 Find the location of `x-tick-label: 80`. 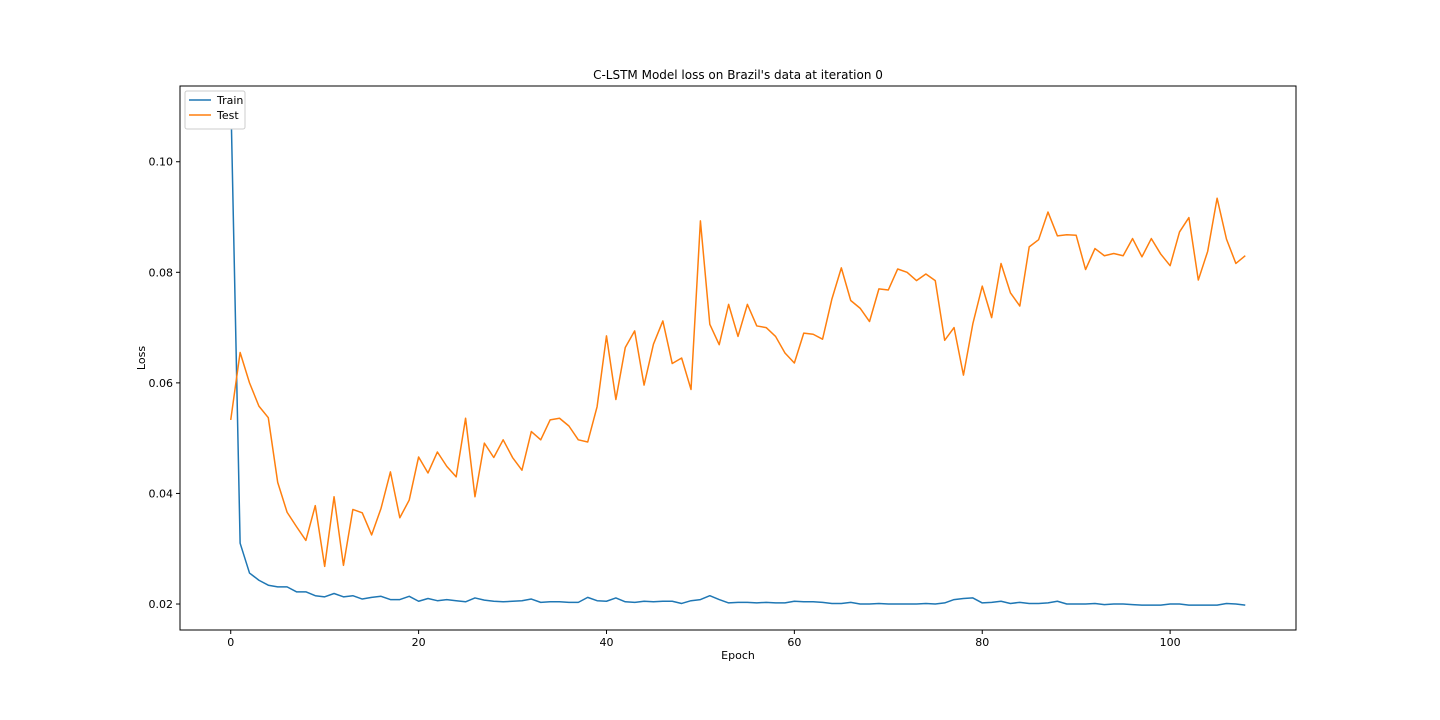

x-tick-label: 80 is located at coordinates (982, 642).